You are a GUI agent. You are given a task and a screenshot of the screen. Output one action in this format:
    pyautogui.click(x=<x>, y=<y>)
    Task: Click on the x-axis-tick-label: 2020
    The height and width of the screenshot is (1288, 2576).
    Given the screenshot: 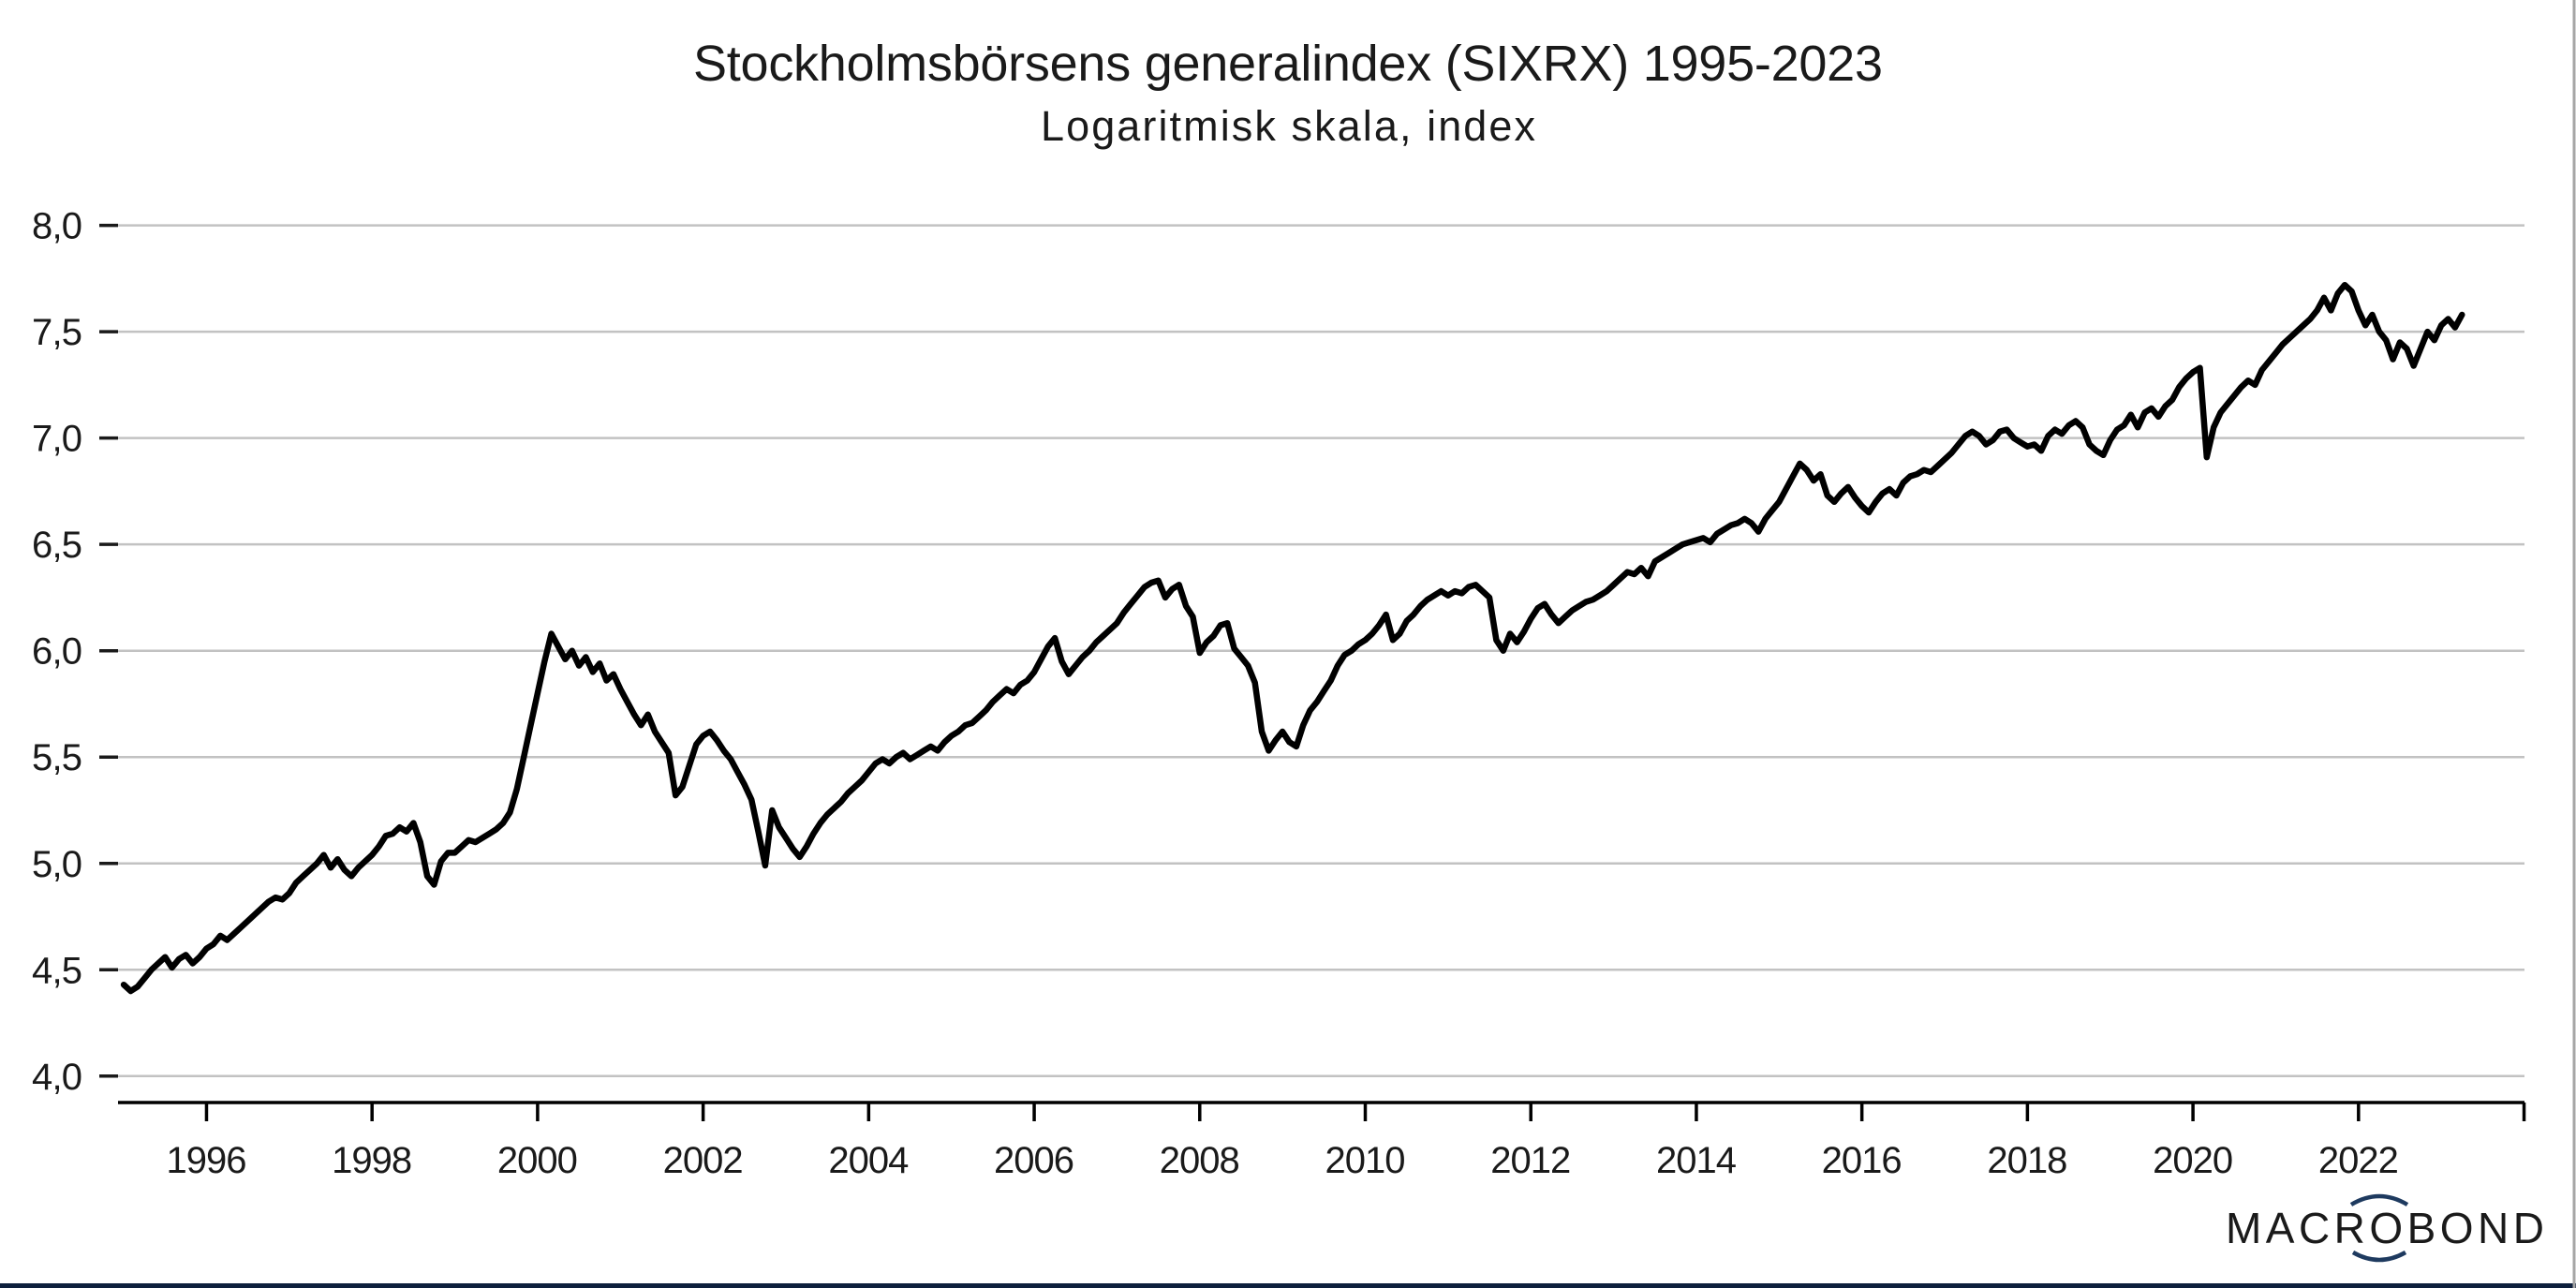 What is the action you would take?
    pyautogui.click(x=2193, y=1160)
    